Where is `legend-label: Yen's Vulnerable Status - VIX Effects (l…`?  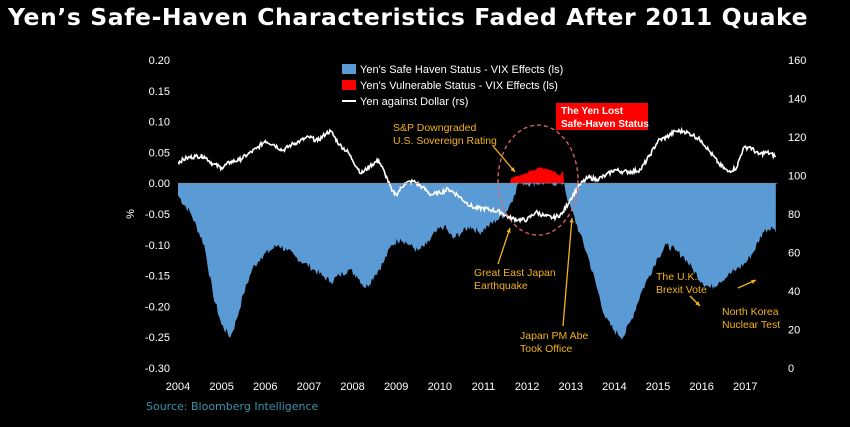 legend-label: Yen's Vulnerable Status - VIX Effects (l… is located at coordinates (459, 86).